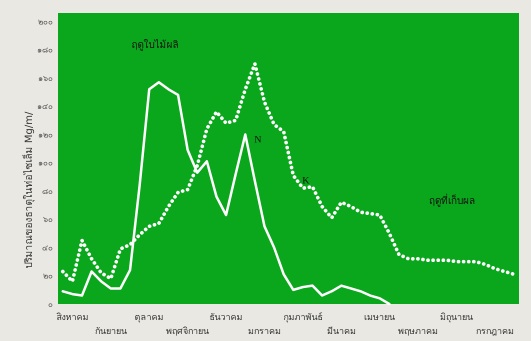 The width and height of the screenshot is (531, 341). What do you see at coordinates (457, 317) in the screenshot?
I see `x-tick-label: มิถุนายน` at bounding box center [457, 317].